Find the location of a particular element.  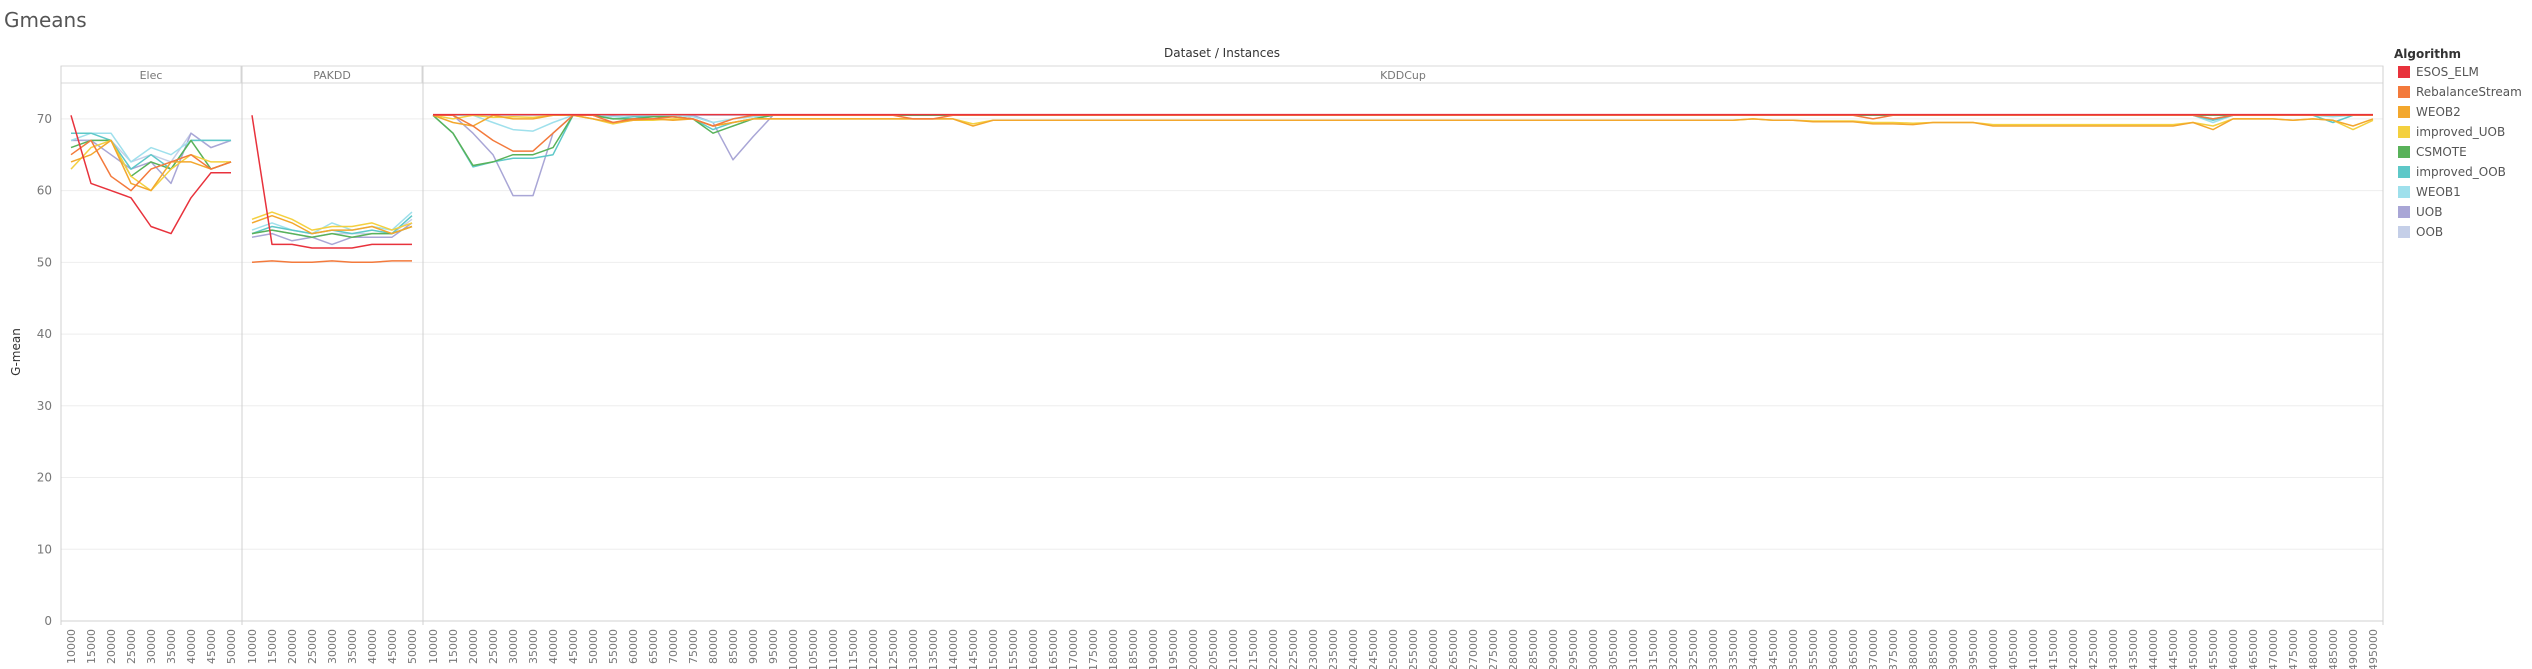

x-tick-label: 295000 is located at coordinates (1573, 649).